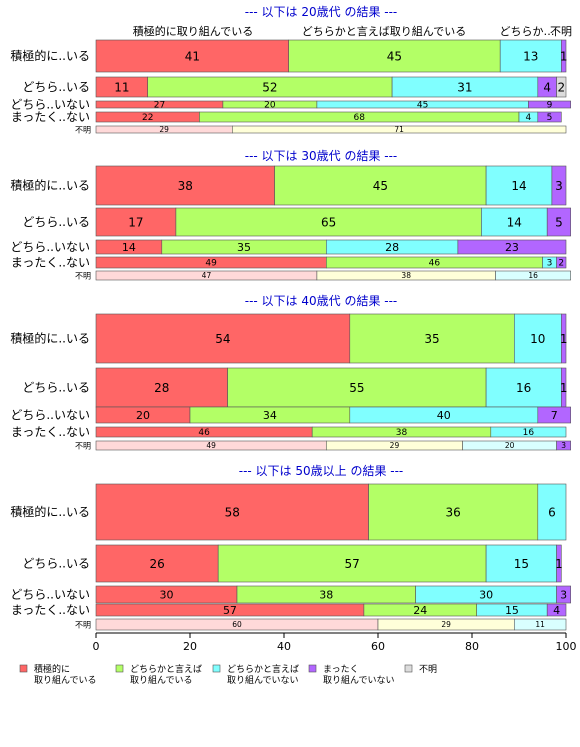 The width and height of the screenshot is (580, 747). I want to click on data-label: 35, so click(431, 339).